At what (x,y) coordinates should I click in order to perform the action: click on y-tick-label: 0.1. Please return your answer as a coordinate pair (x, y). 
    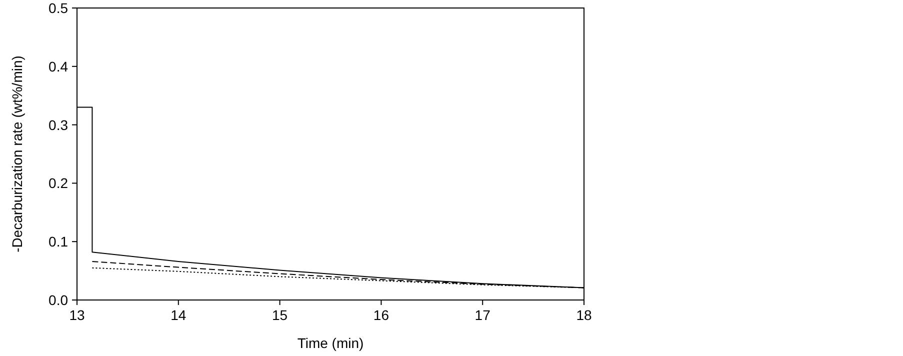
    Looking at the image, I should click on (58, 242).